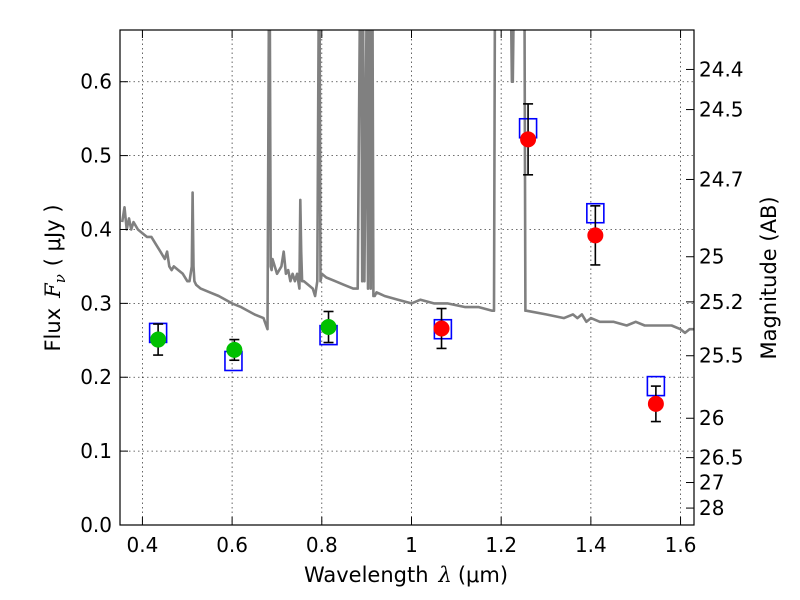 This screenshot has width=800, height=600. I want to click on magnitude-tick-label: 24.4, so click(721, 69).